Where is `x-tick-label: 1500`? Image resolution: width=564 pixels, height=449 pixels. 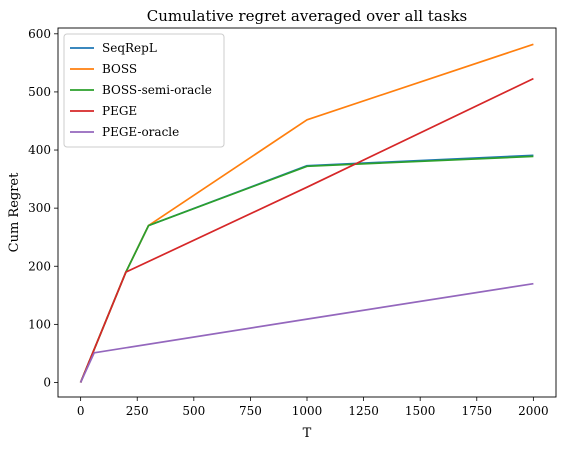
x-tick-label: 1500 is located at coordinates (420, 411).